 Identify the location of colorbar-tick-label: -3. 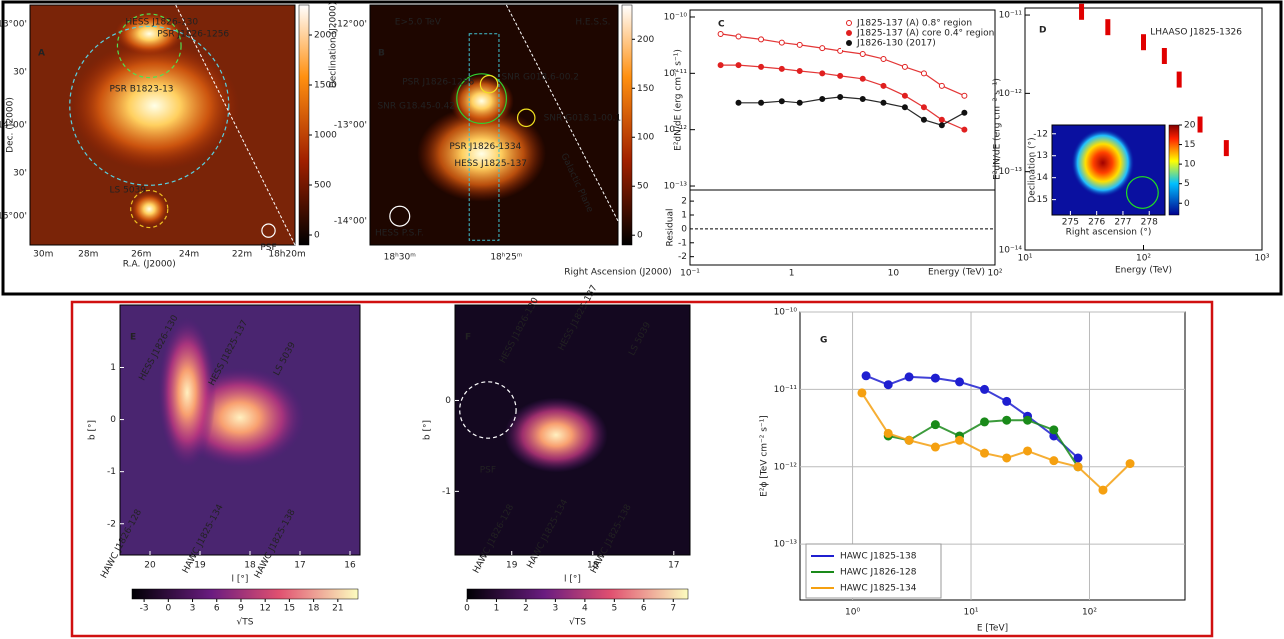
(144, 609).